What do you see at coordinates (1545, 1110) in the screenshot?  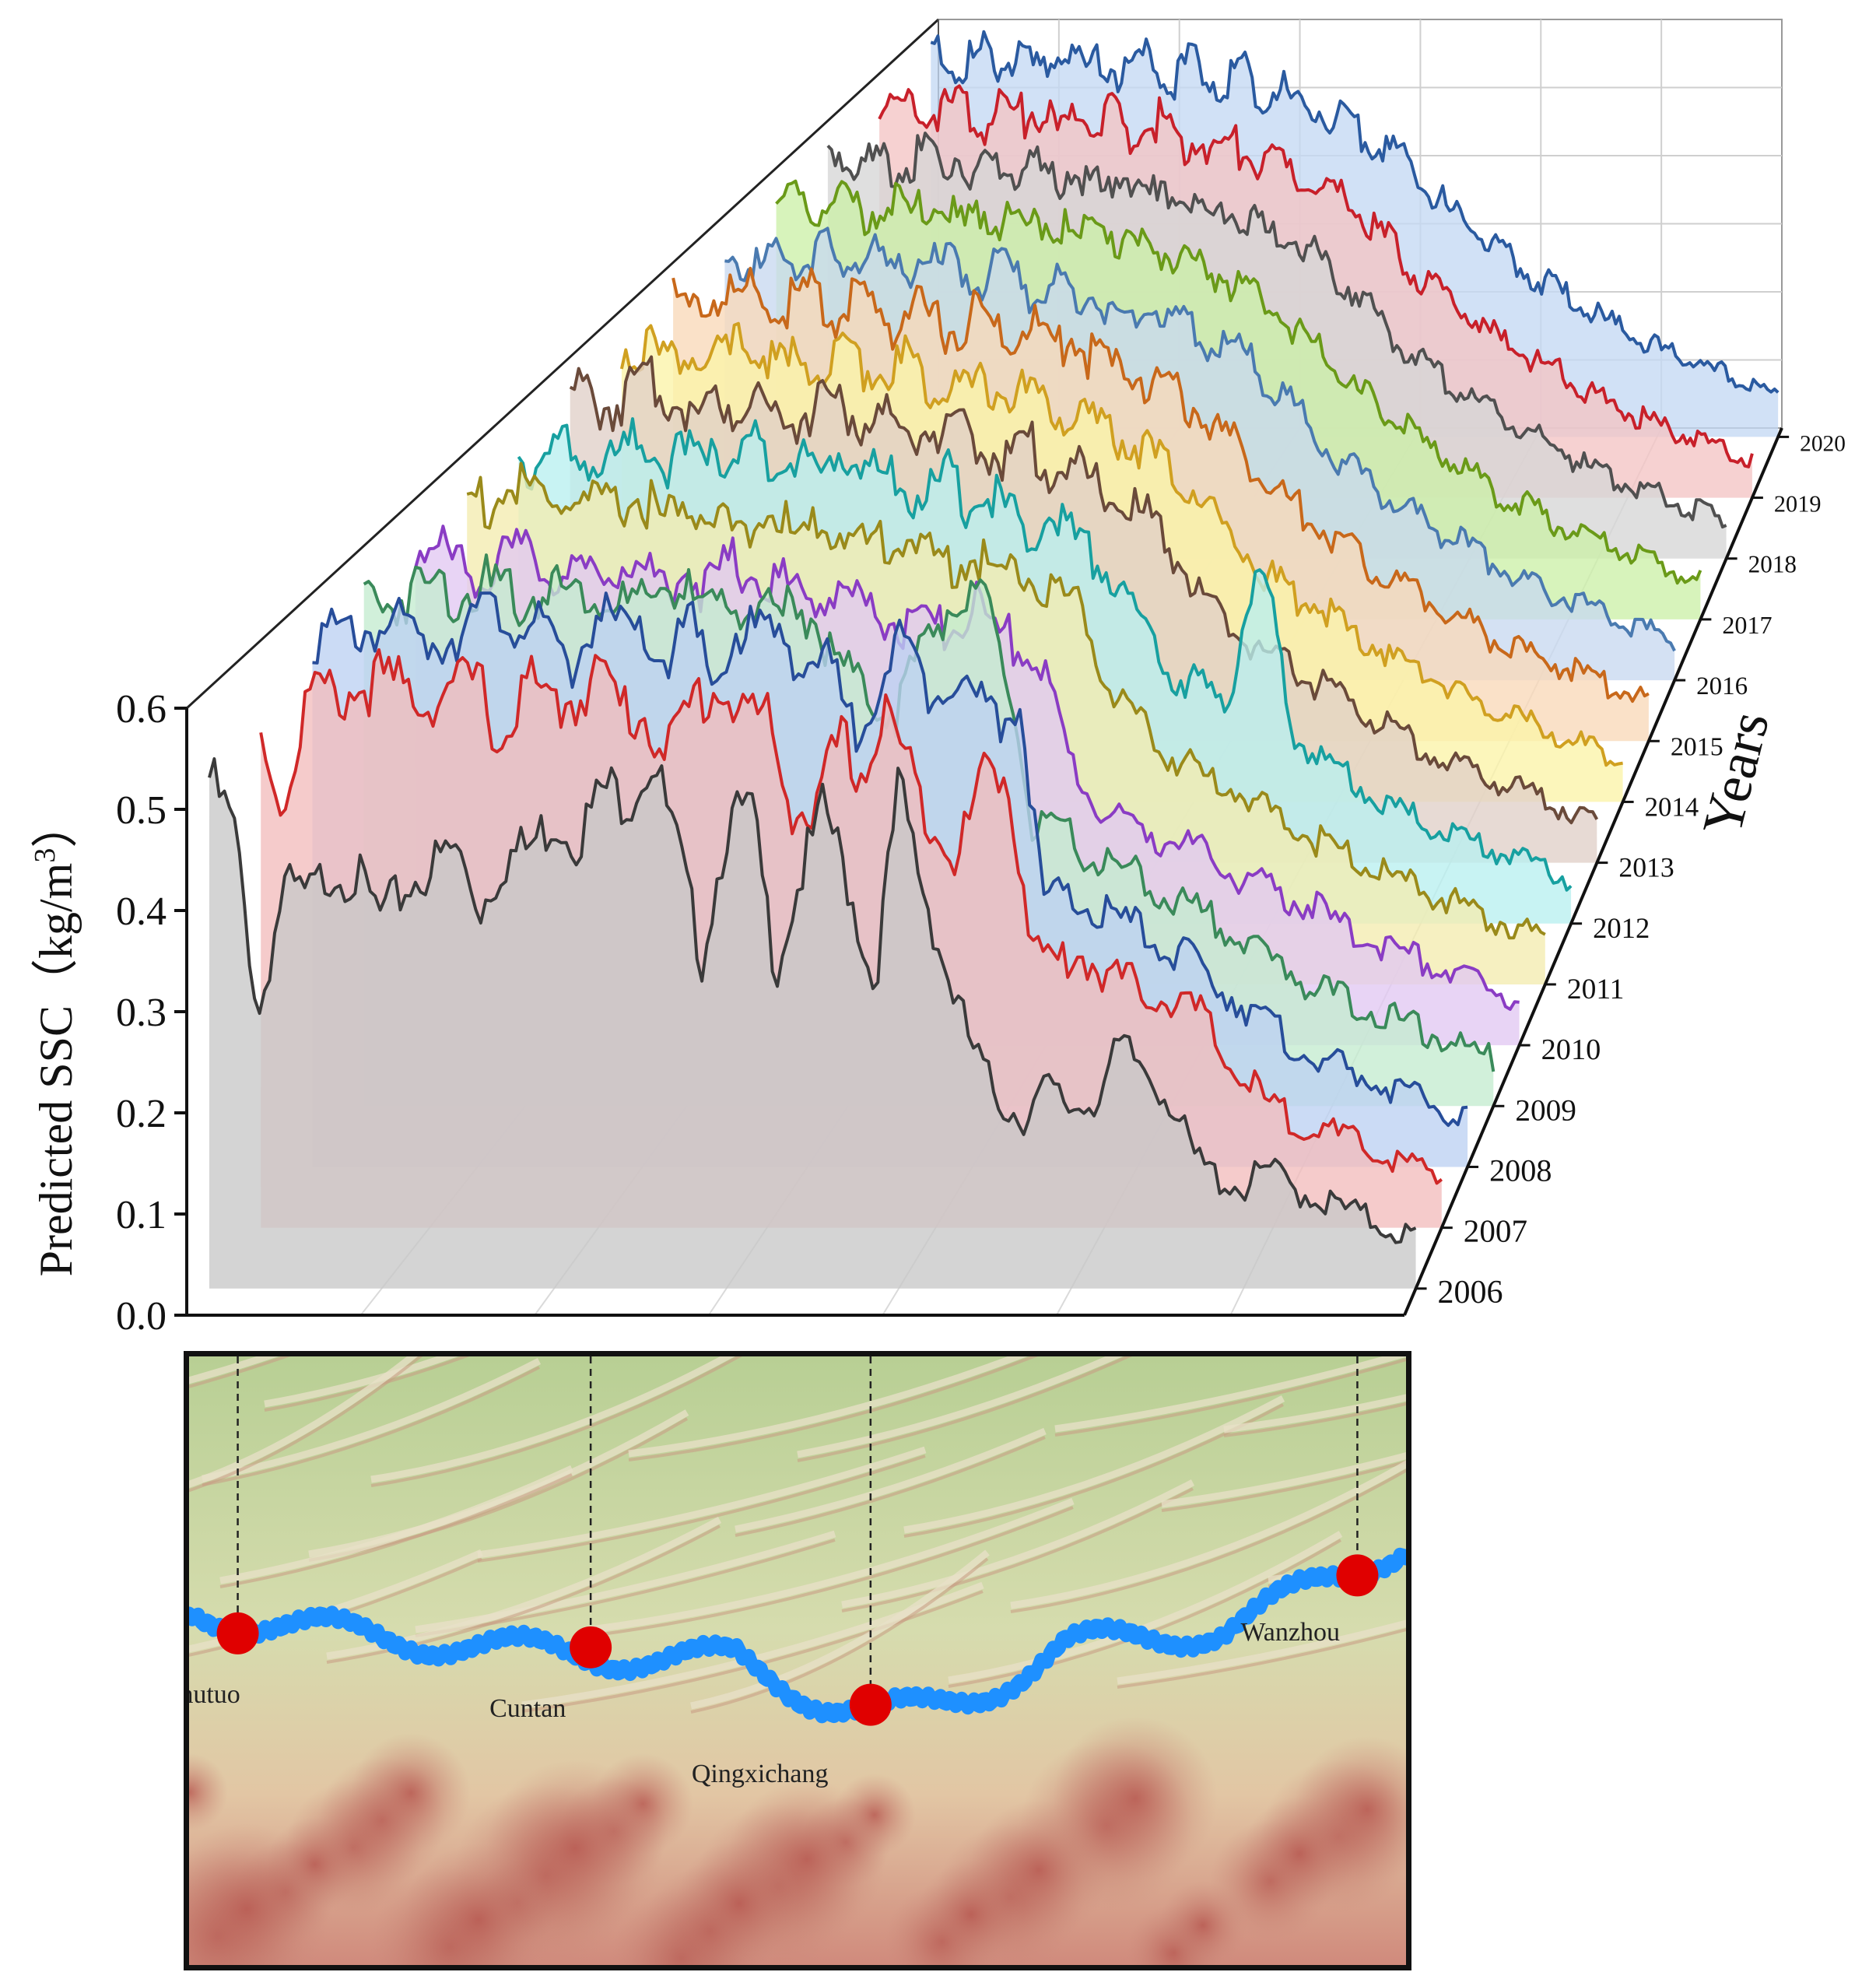 I see `year-tick-label-2009: 2009` at bounding box center [1545, 1110].